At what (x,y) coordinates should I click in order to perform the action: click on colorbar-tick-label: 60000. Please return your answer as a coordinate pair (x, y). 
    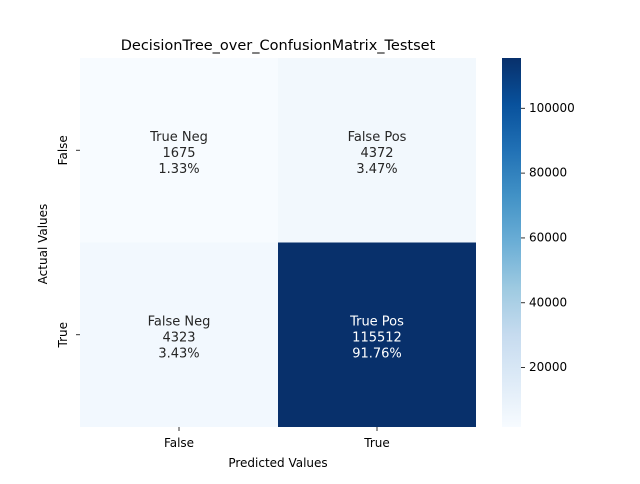
    Looking at the image, I should click on (548, 237).